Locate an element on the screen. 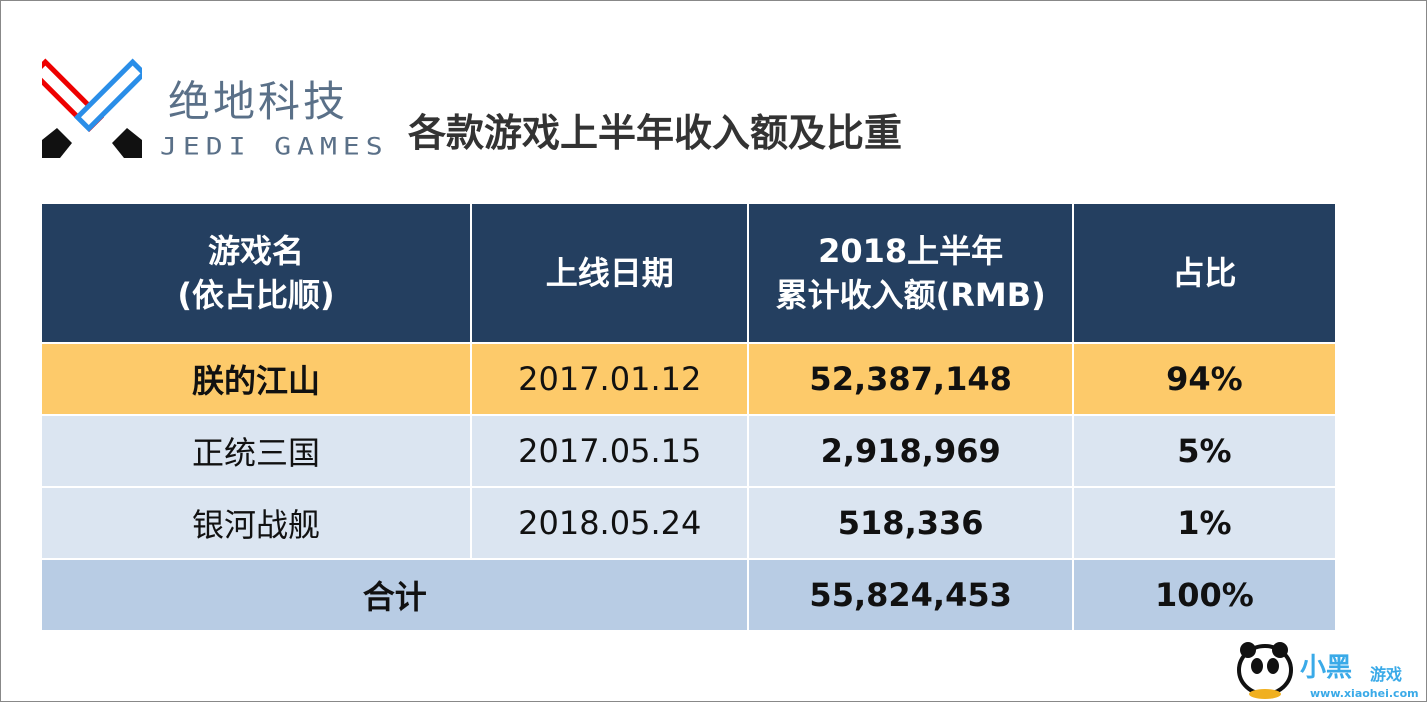  header-text: 上线日期 is located at coordinates (609, 273).